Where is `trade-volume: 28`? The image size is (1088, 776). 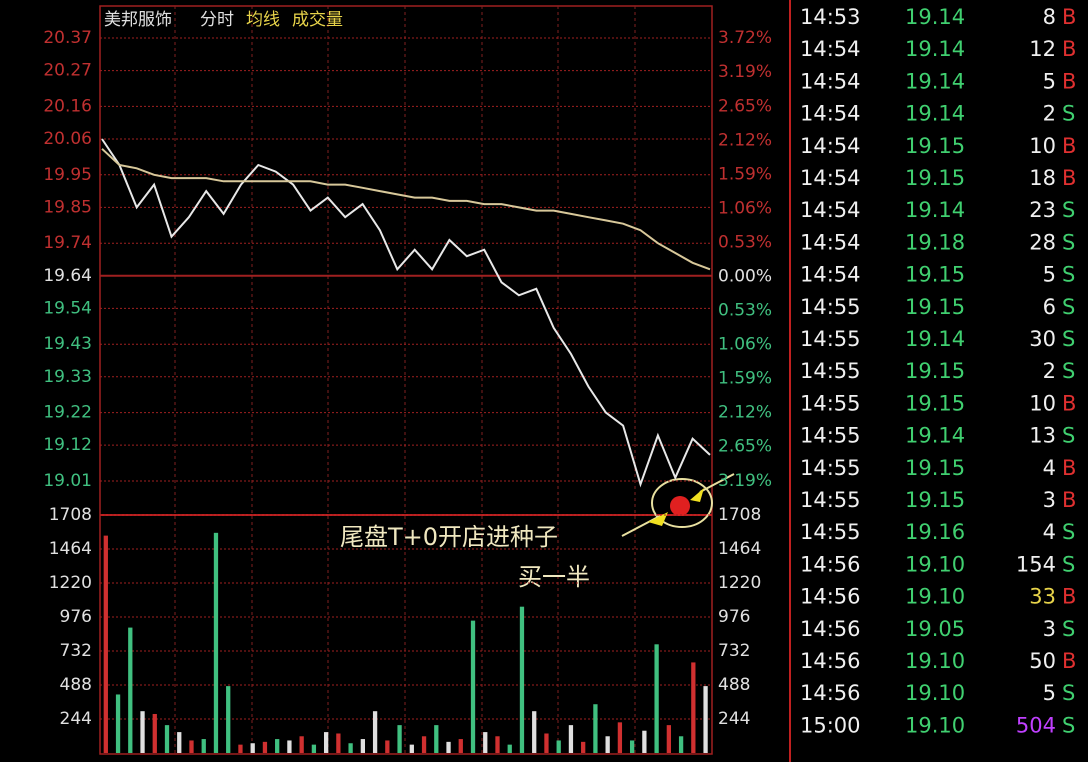
trade-volume: 28 is located at coordinates (1042, 242).